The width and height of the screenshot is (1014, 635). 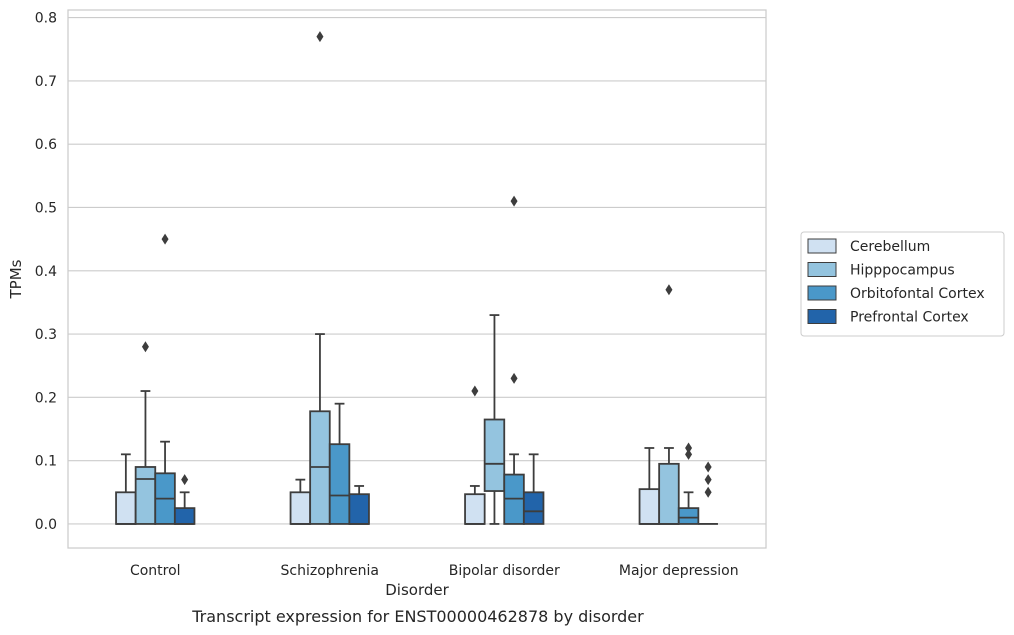 I want to click on y-tick-labels: 0.0 0.1 0.2 0.3 0.4 0.5 0.6 0.7 0.8, so click(x=46, y=272).